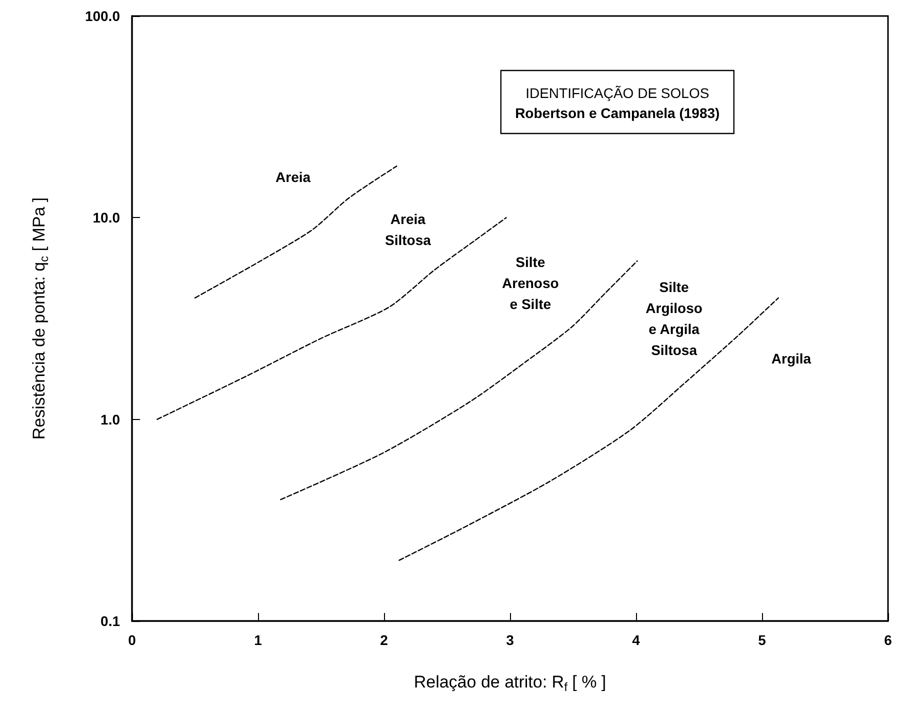 This screenshot has width=898, height=708. What do you see at coordinates (762, 640) in the screenshot?
I see `x-tick-label: 5` at bounding box center [762, 640].